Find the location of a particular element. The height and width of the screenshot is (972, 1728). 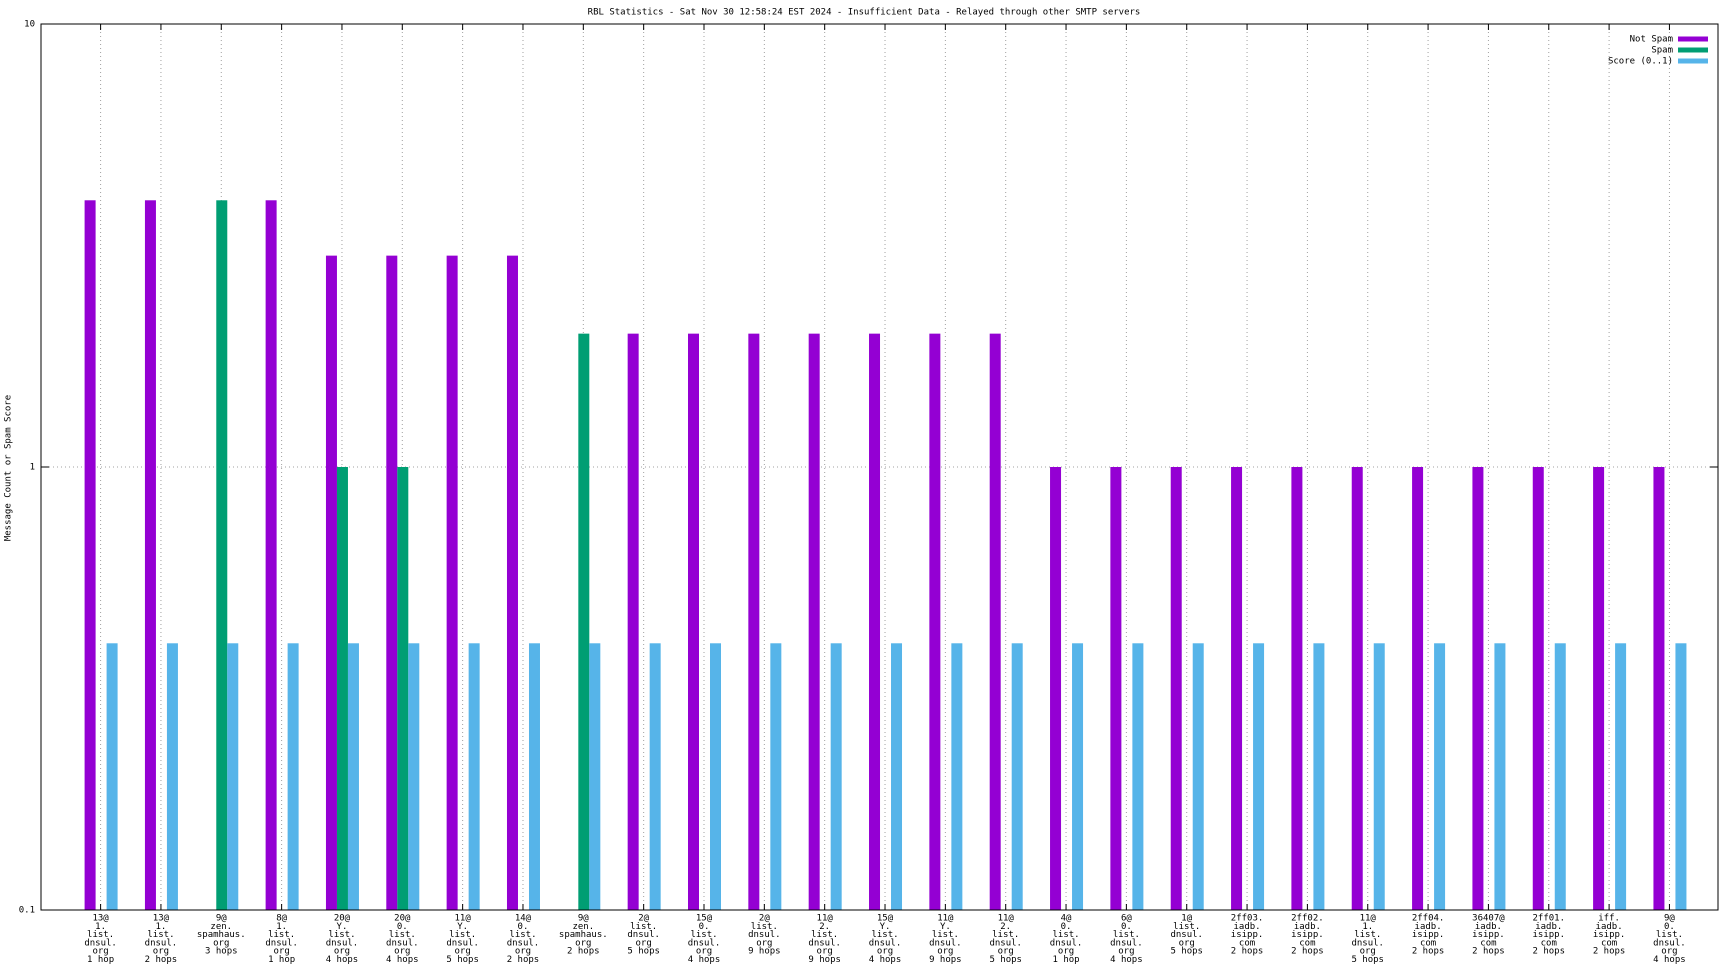

x-tick-label: 36407@ is located at coordinates (1488, 919).